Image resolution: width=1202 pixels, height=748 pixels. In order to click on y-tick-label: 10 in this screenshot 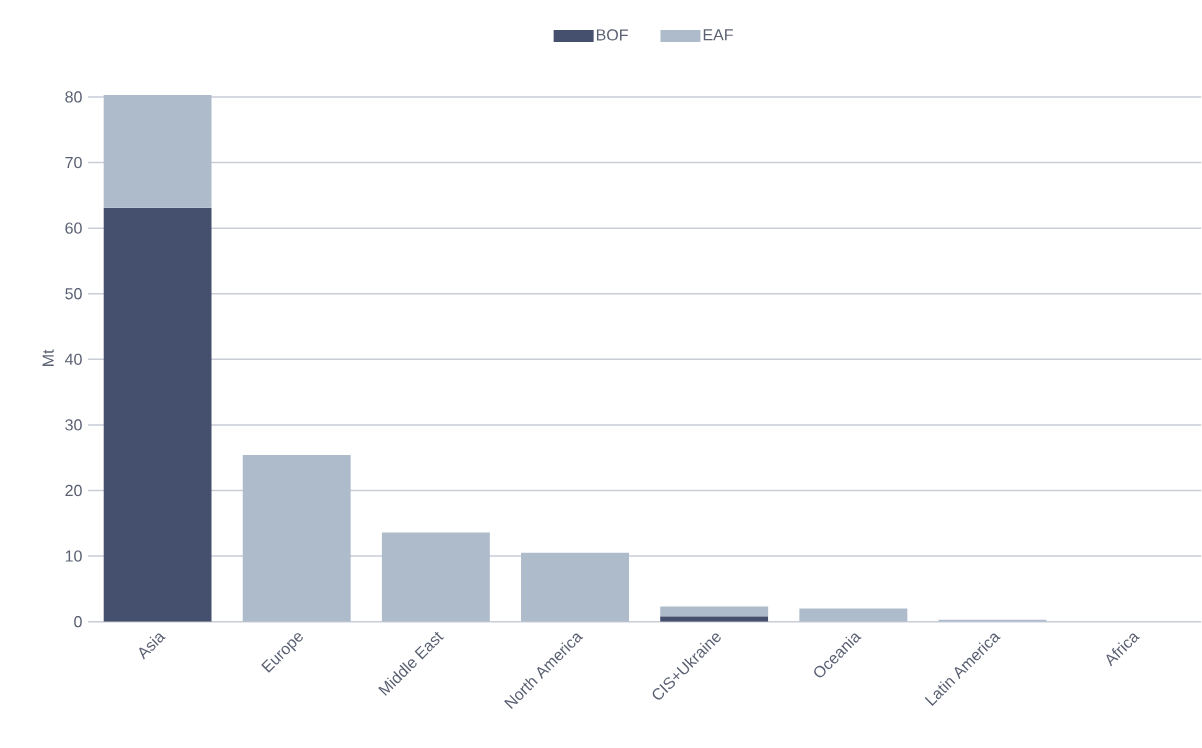, I will do `click(73, 556)`.